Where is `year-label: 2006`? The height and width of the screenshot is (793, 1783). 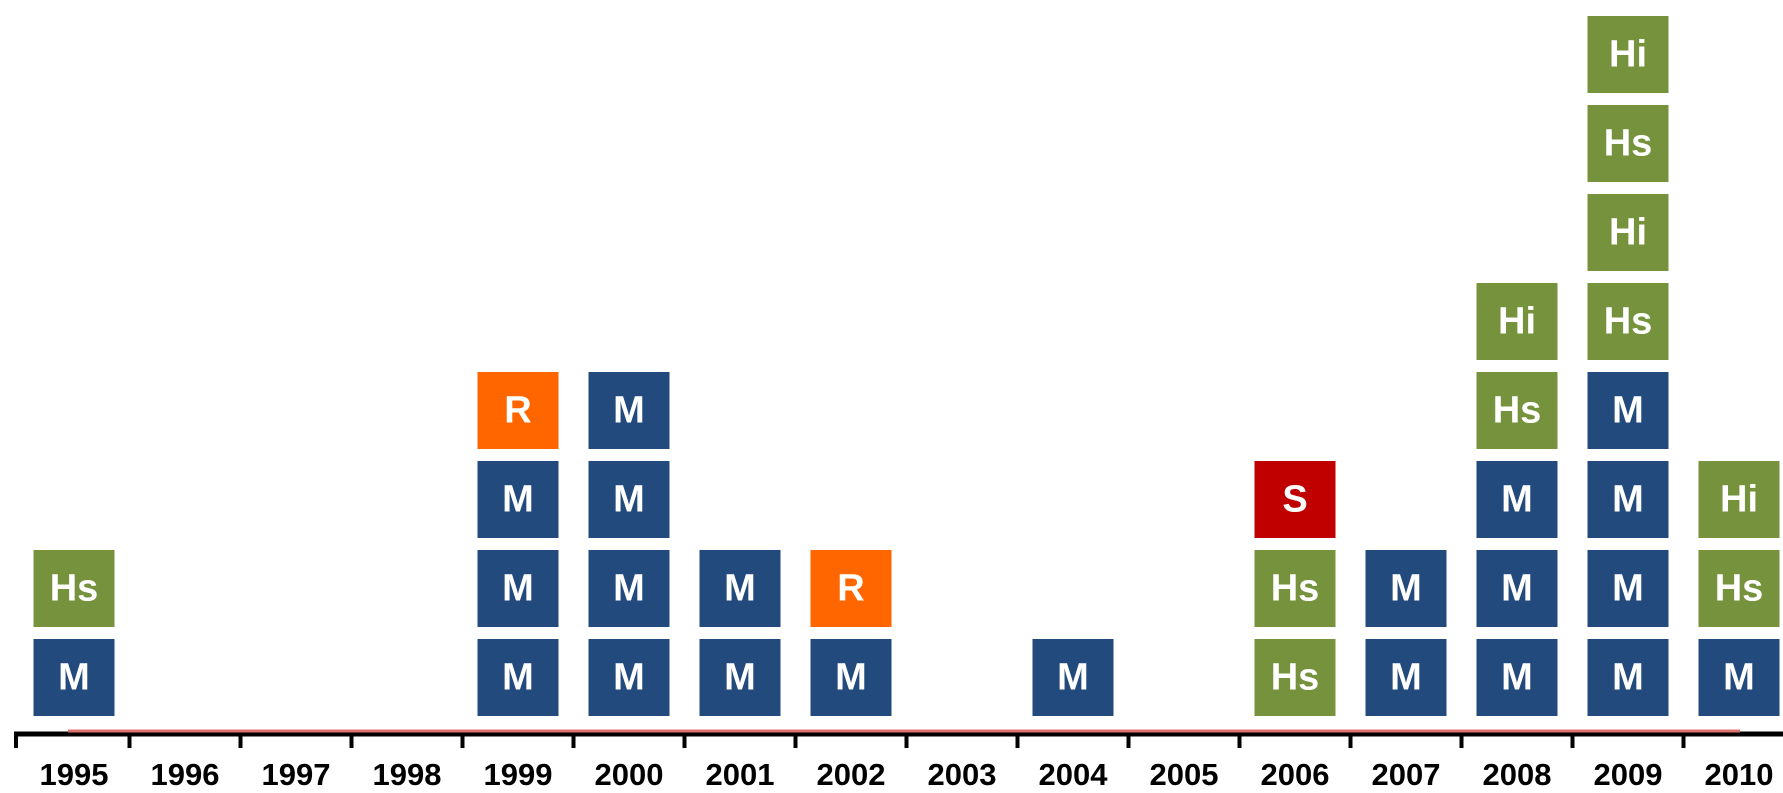 year-label: 2006 is located at coordinates (1295, 774).